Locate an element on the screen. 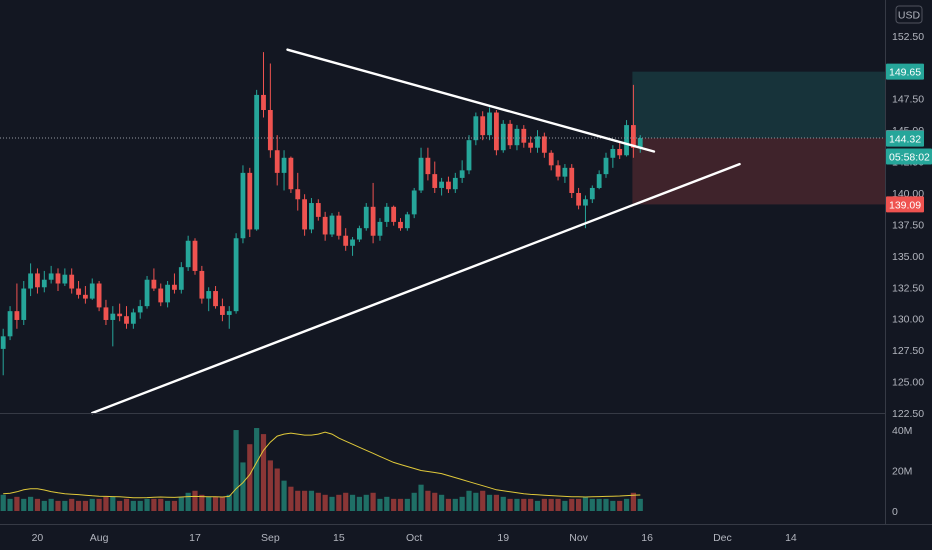  price-tag is located at coordinates (905, 71).